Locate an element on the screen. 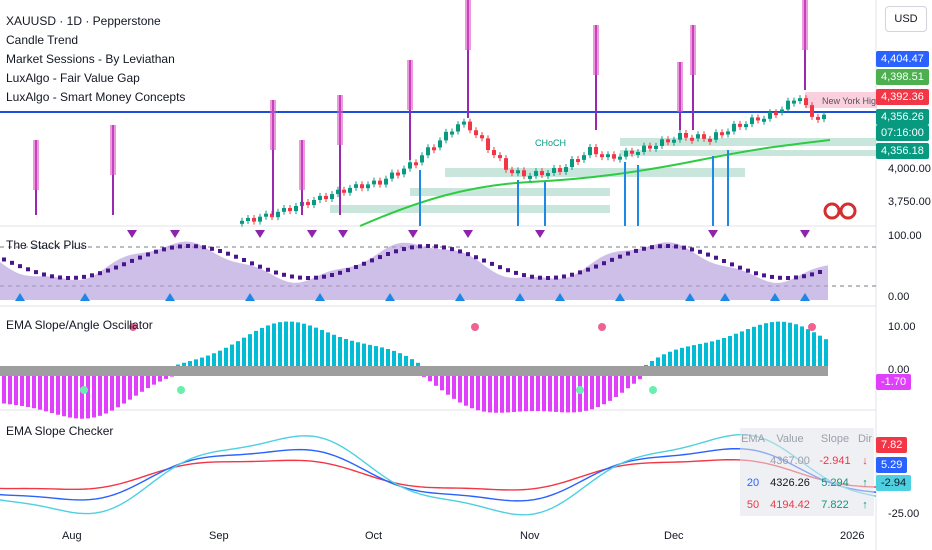  countdown-badge: 07:16:00 is located at coordinates (902, 133).